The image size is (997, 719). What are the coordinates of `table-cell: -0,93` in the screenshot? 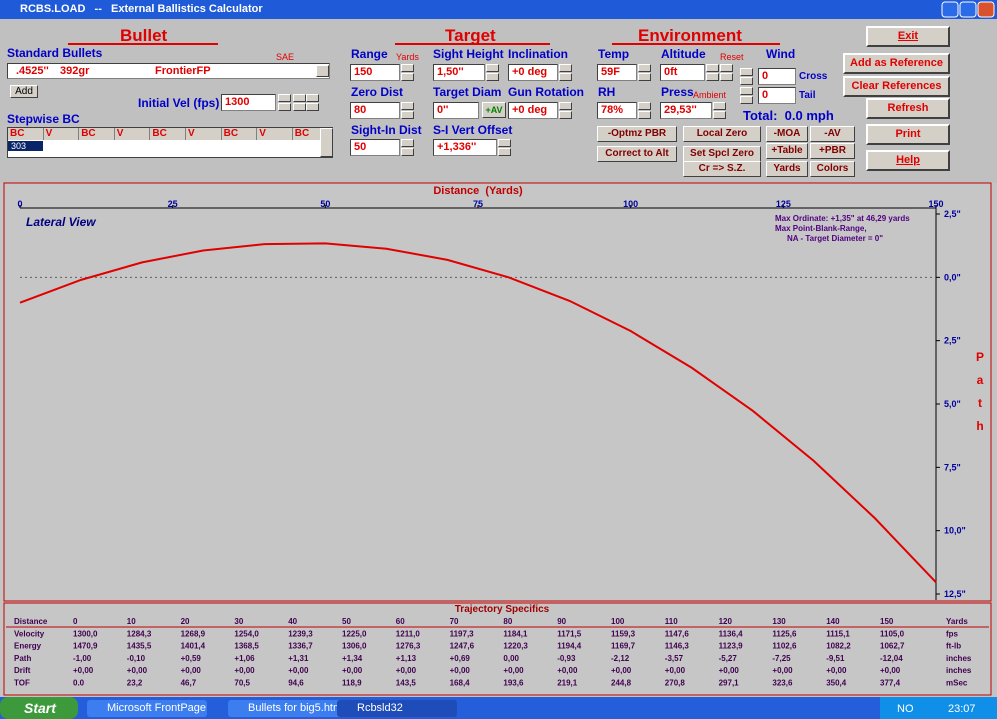 It's located at (566, 658).